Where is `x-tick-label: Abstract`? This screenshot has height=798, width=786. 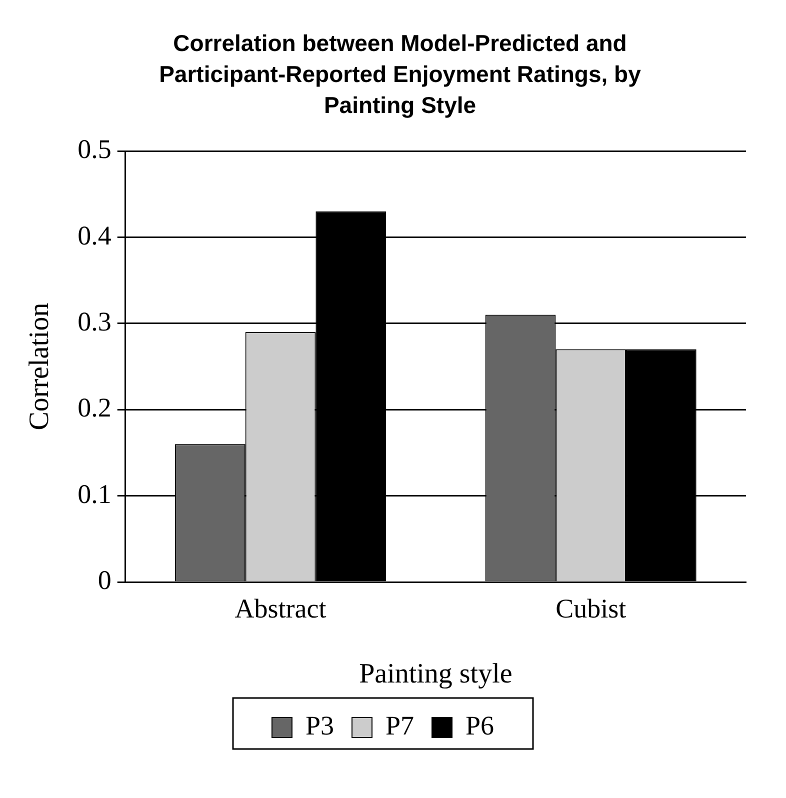
x-tick-label: Abstract is located at coordinates (280, 608).